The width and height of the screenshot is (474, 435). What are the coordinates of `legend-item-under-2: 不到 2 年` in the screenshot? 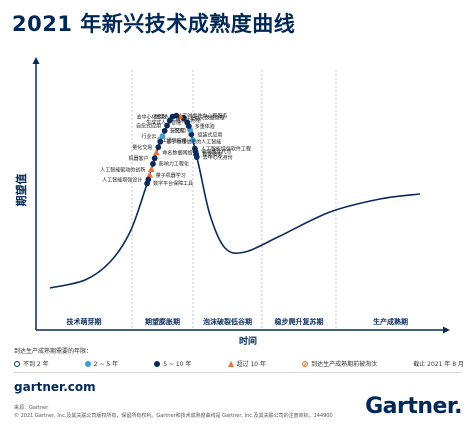 It's located at (31, 363).